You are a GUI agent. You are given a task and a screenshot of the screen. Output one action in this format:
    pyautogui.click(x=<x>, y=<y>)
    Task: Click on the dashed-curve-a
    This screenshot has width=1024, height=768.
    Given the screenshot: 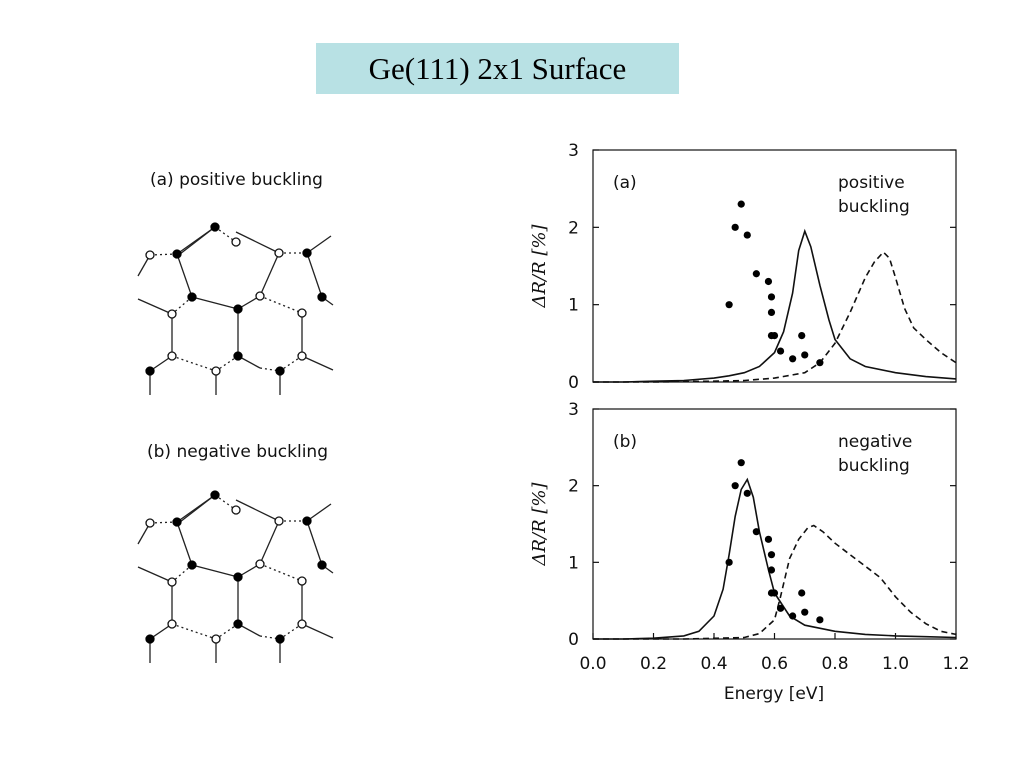 What is the action you would take?
    pyautogui.click(x=775, y=316)
    